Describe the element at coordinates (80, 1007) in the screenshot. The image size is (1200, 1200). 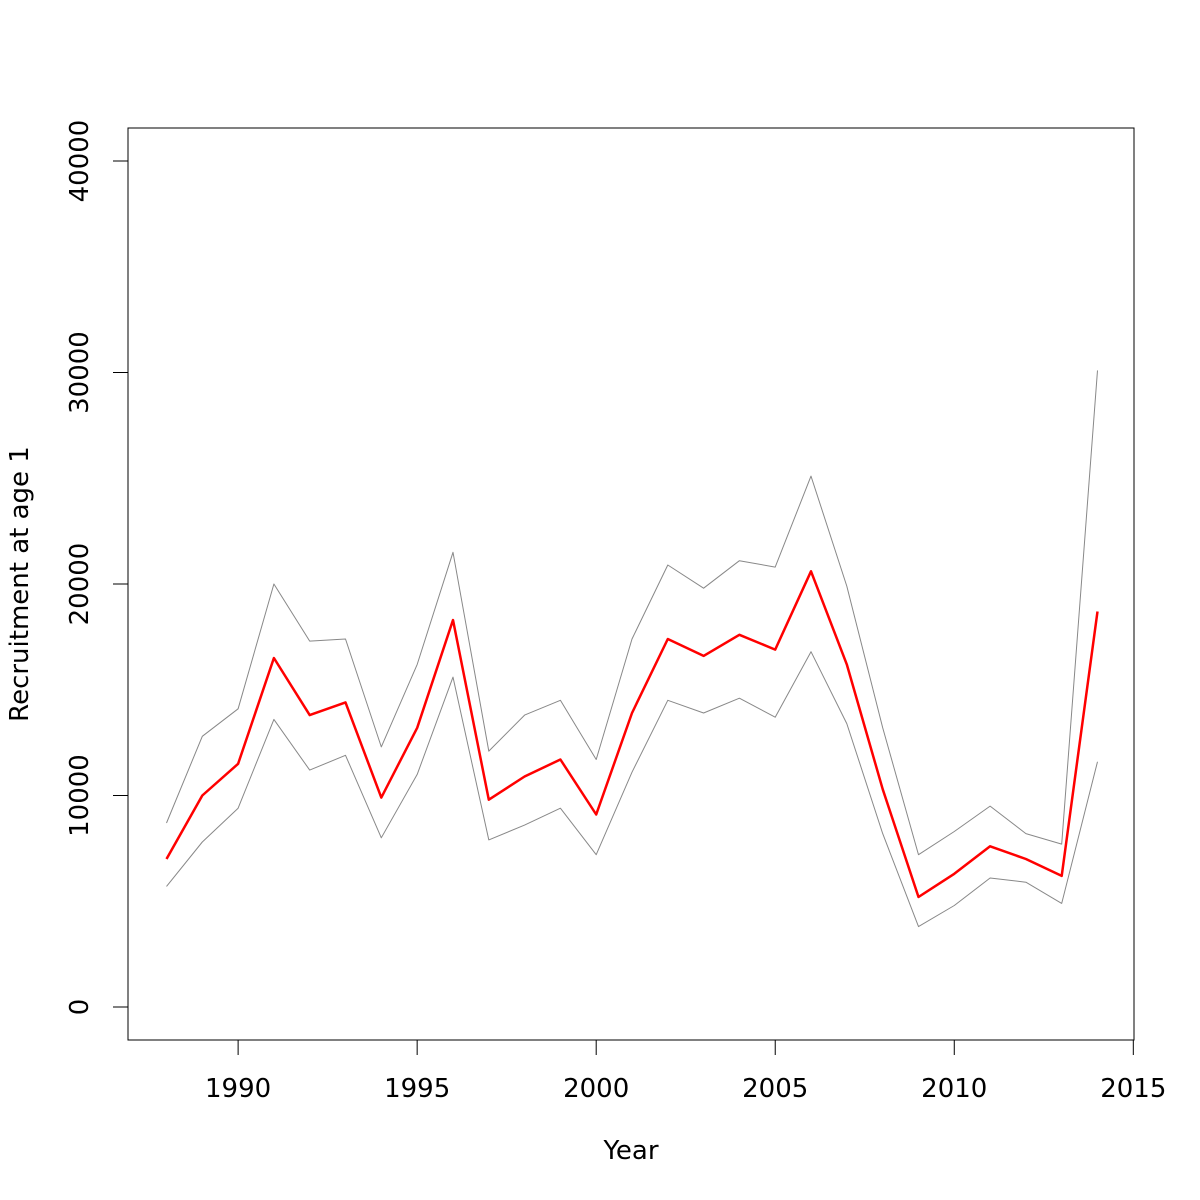
I see `y-tick-label: 0` at that location.